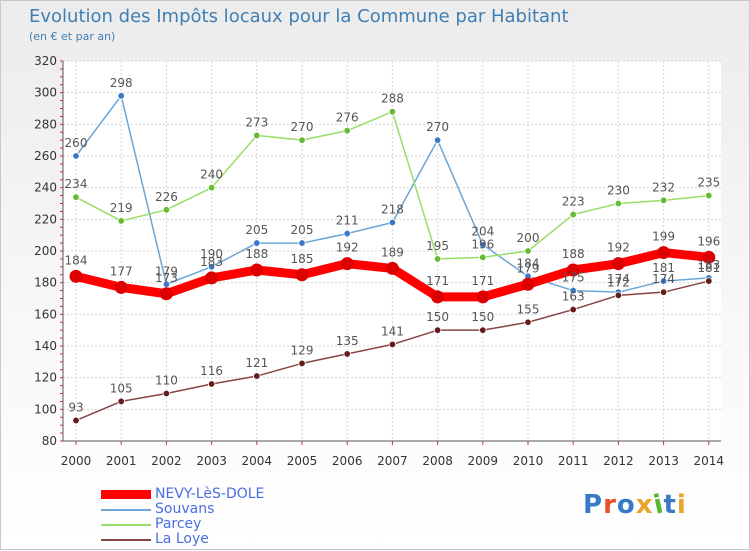 The width and height of the screenshot is (750, 551). Describe the element at coordinates (528, 268) in the screenshot. I see `data-label-nevy-l-s-dole: 179` at that location.